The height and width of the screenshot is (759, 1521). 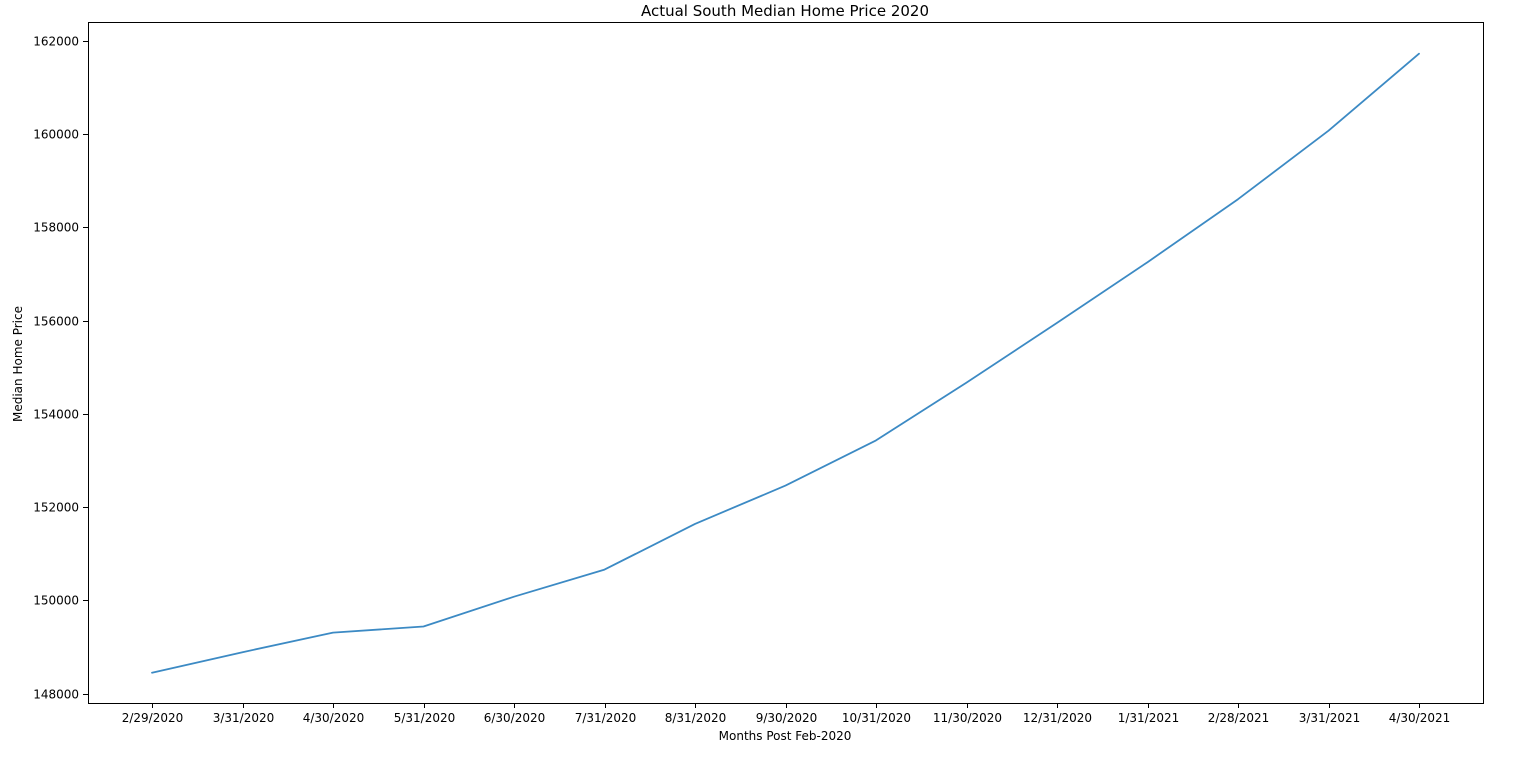 What do you see at coordinates (1239, 718) in the screenshot?
I see `x-tick-label: 2/28/2021` at bounding box center [1239, 718].